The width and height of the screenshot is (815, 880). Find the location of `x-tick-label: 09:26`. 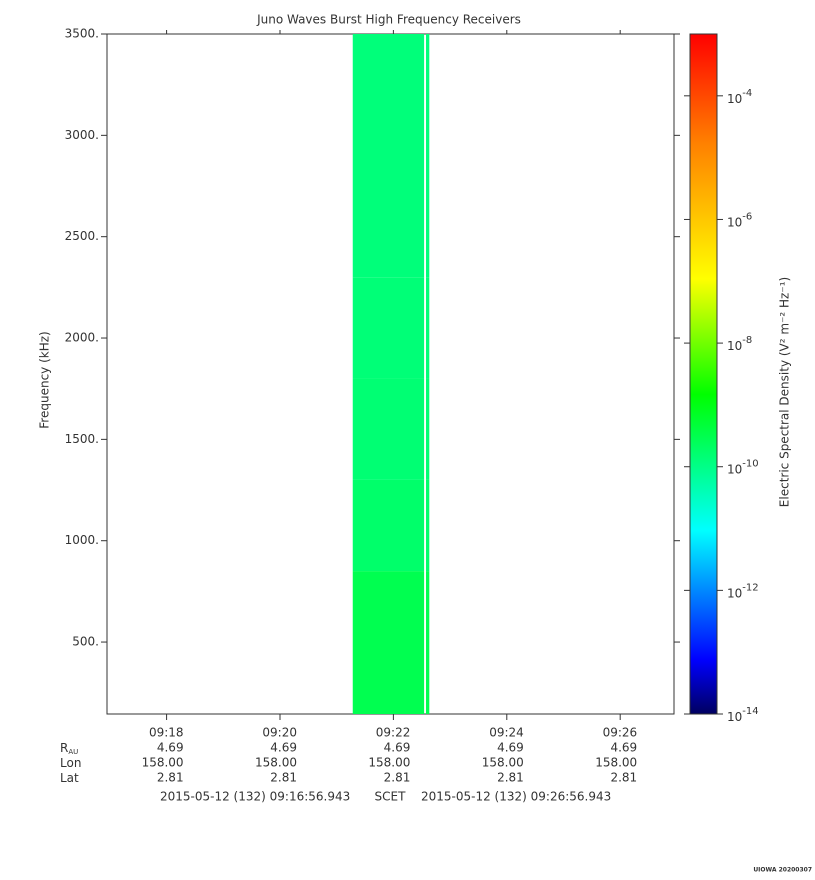

x-tick-label: 09:26 is located at coordinates (620, 733).